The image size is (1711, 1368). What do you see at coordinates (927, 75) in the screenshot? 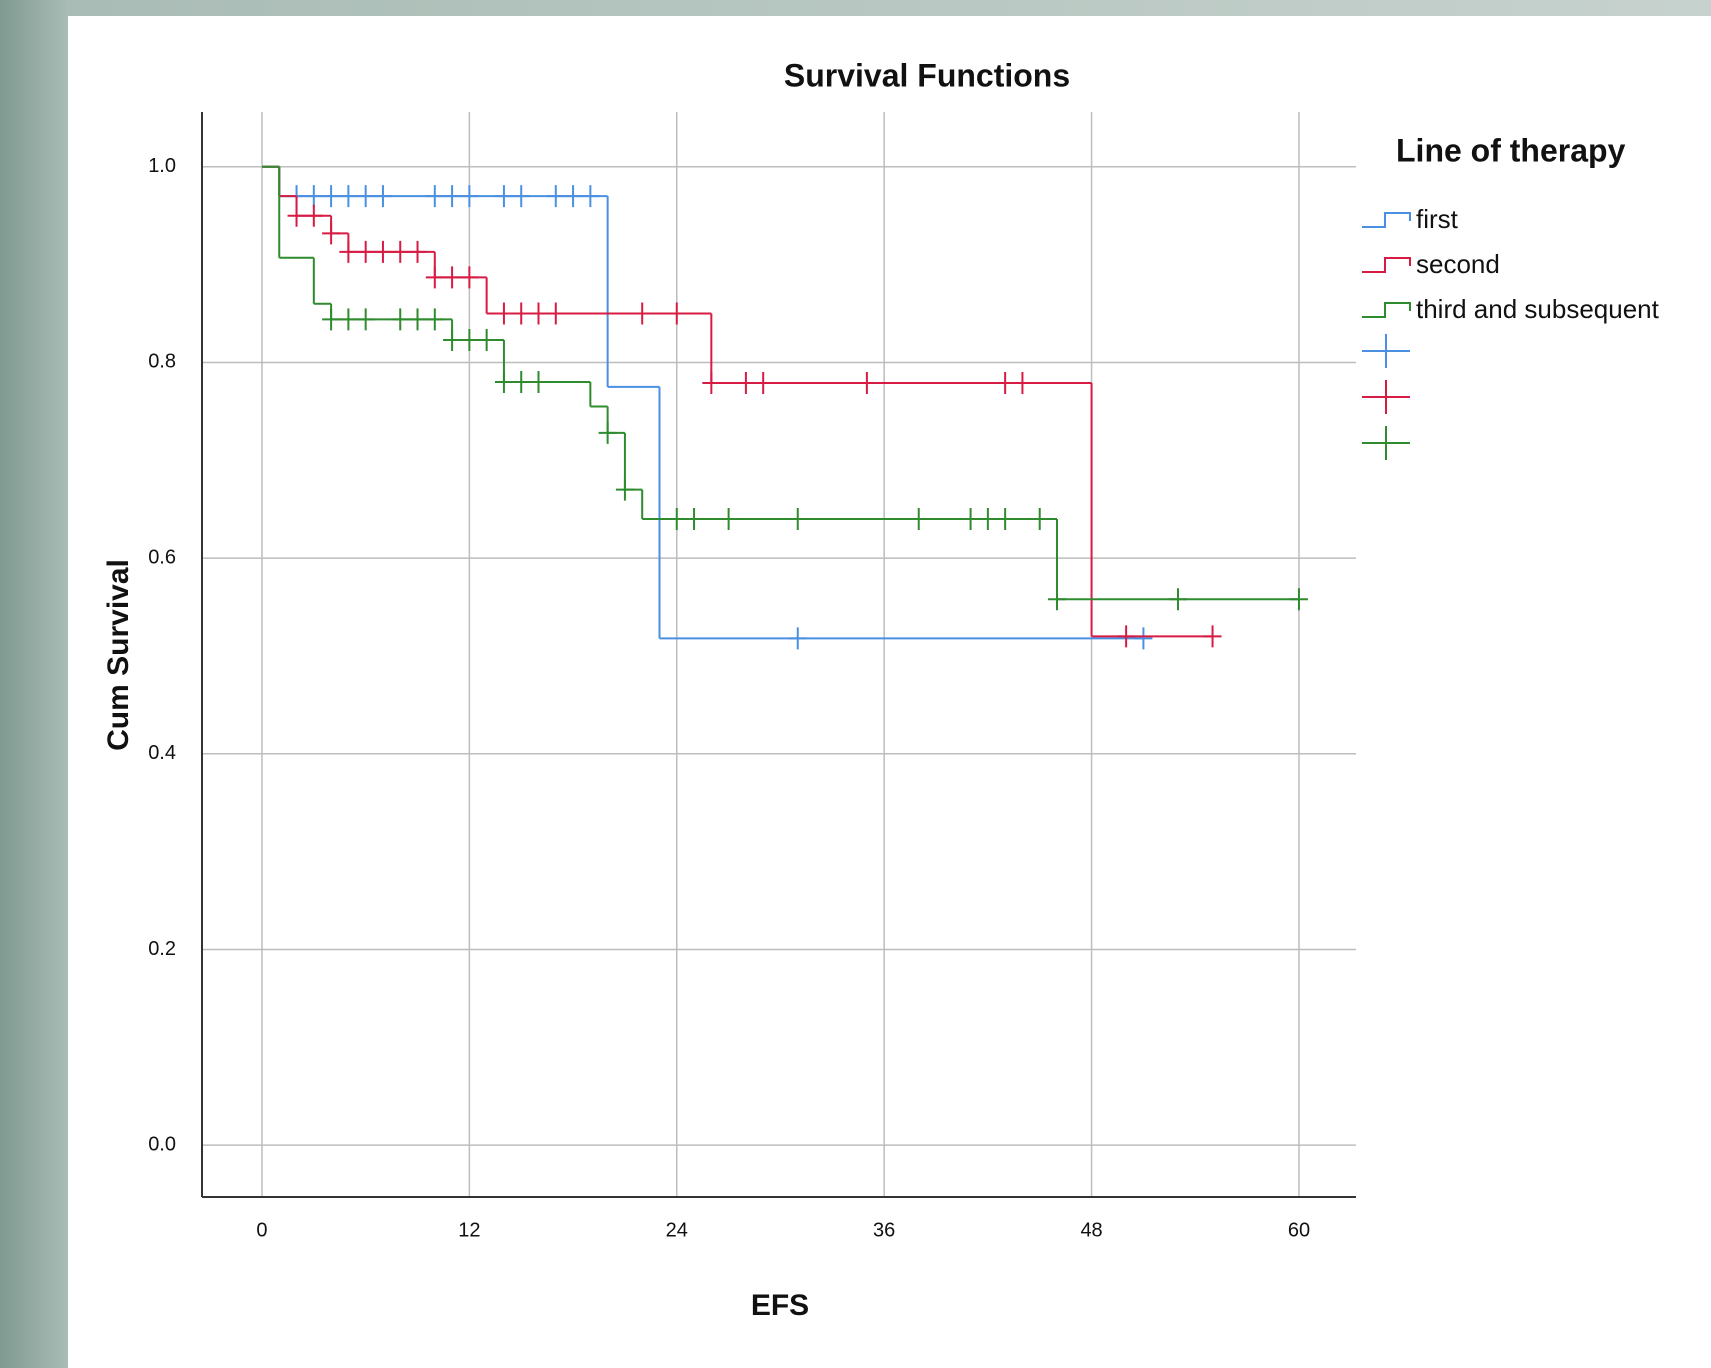
I see `chart-title: Survival Functions` at bounding box center [927, 75].